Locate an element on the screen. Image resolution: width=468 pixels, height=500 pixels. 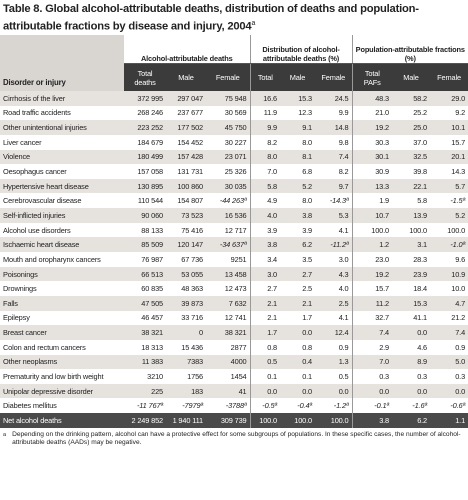
cell: 23 071 is located at coordinates (235, 157).